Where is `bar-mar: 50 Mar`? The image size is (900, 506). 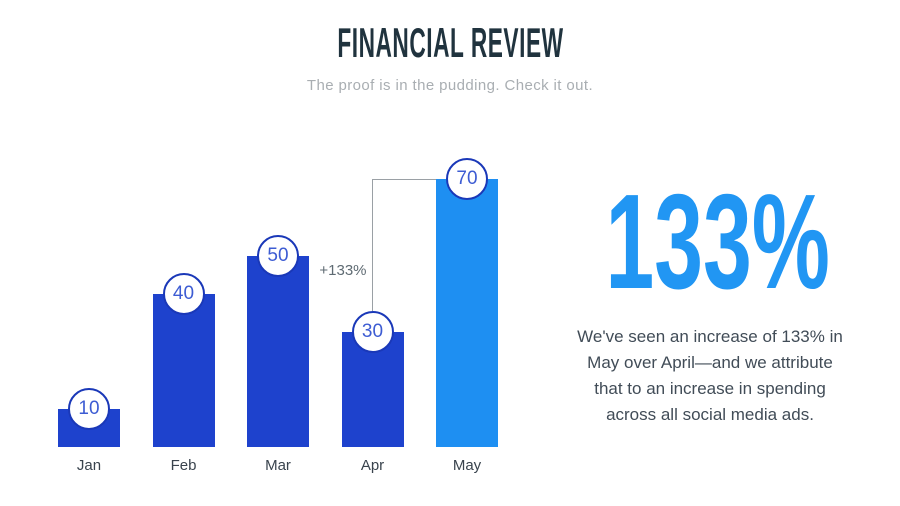
bar-mar: 50 Mar is located at coordinates (278, 354).